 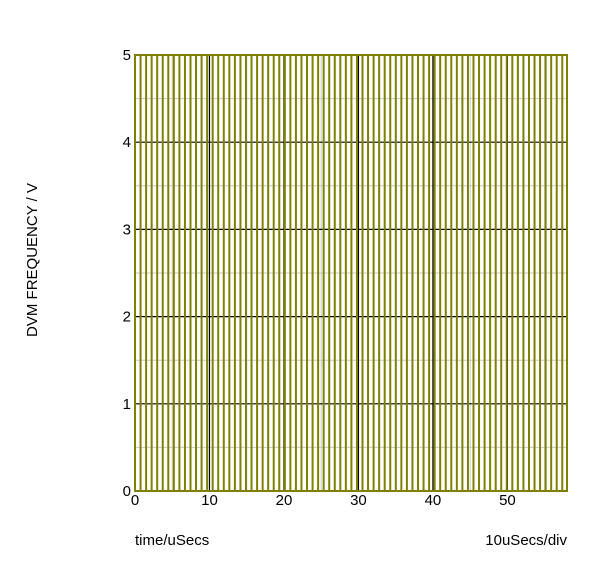 I want to click on x-tick-label: 20, so click(x=284, y=500).